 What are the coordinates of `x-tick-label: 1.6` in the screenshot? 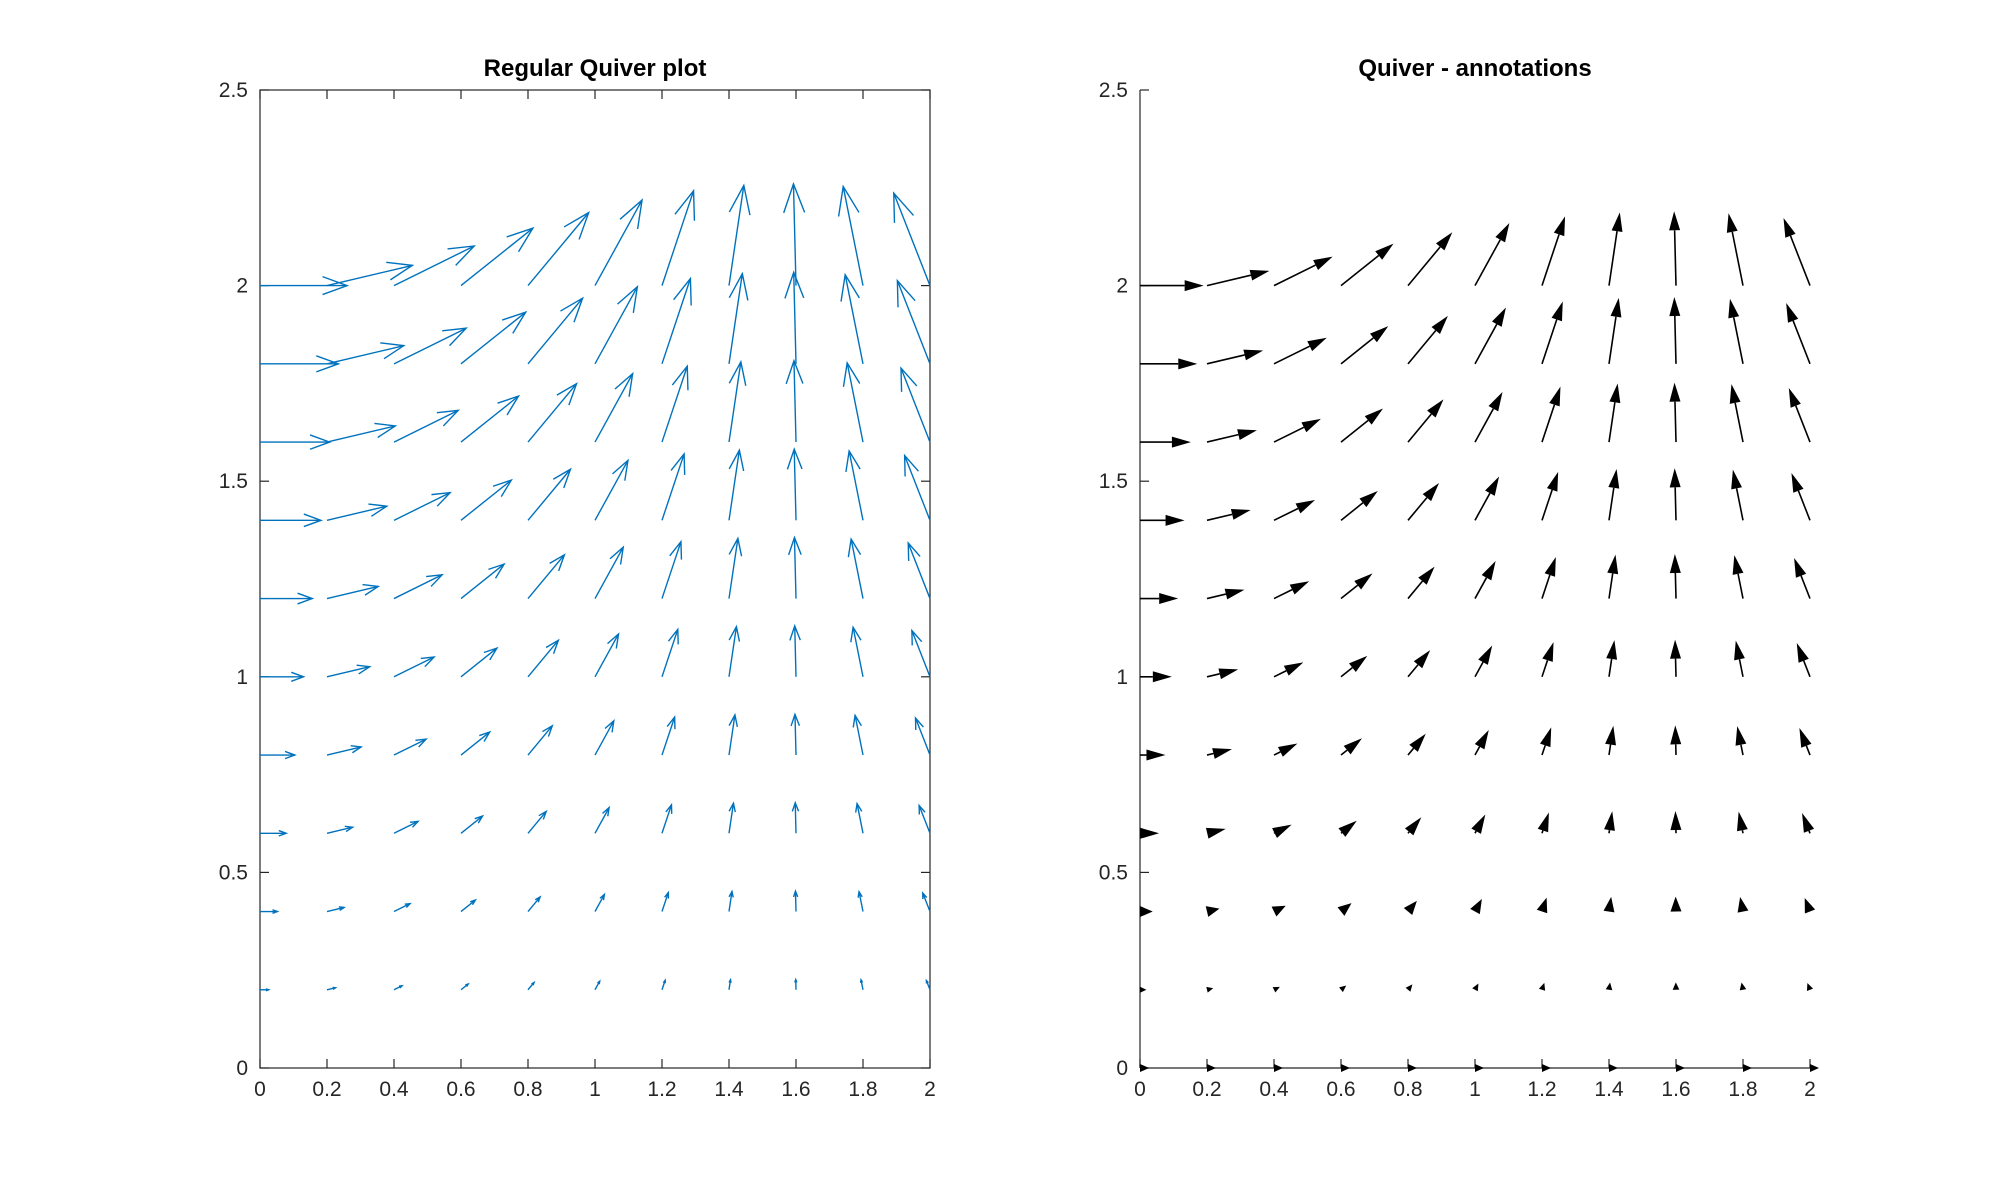 It's located at (795, 1089).